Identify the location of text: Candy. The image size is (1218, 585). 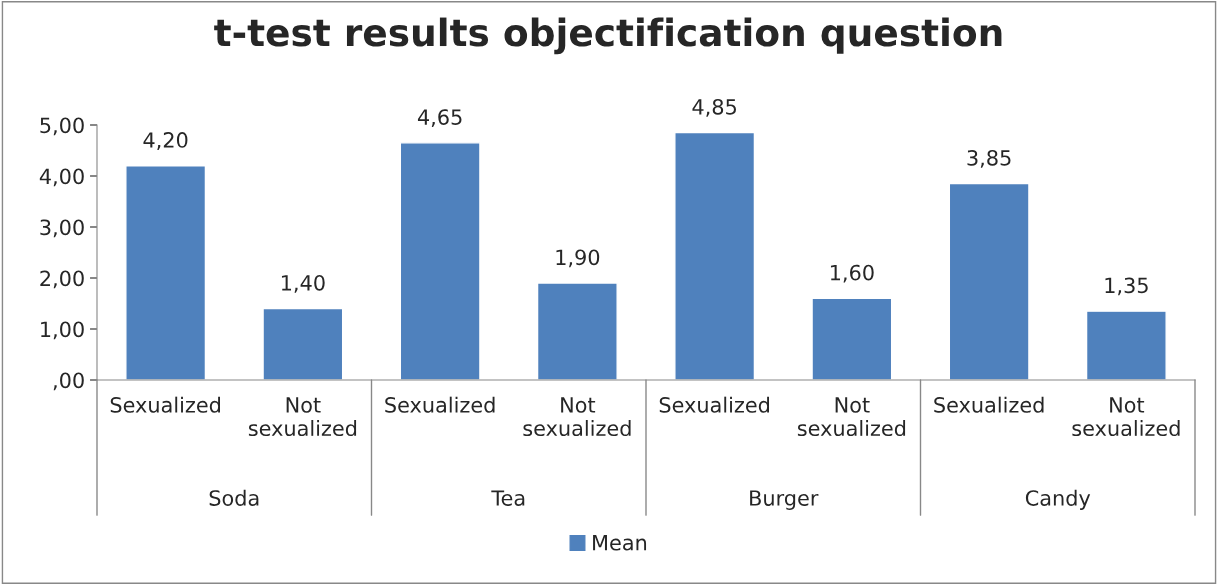
(1058, 499).